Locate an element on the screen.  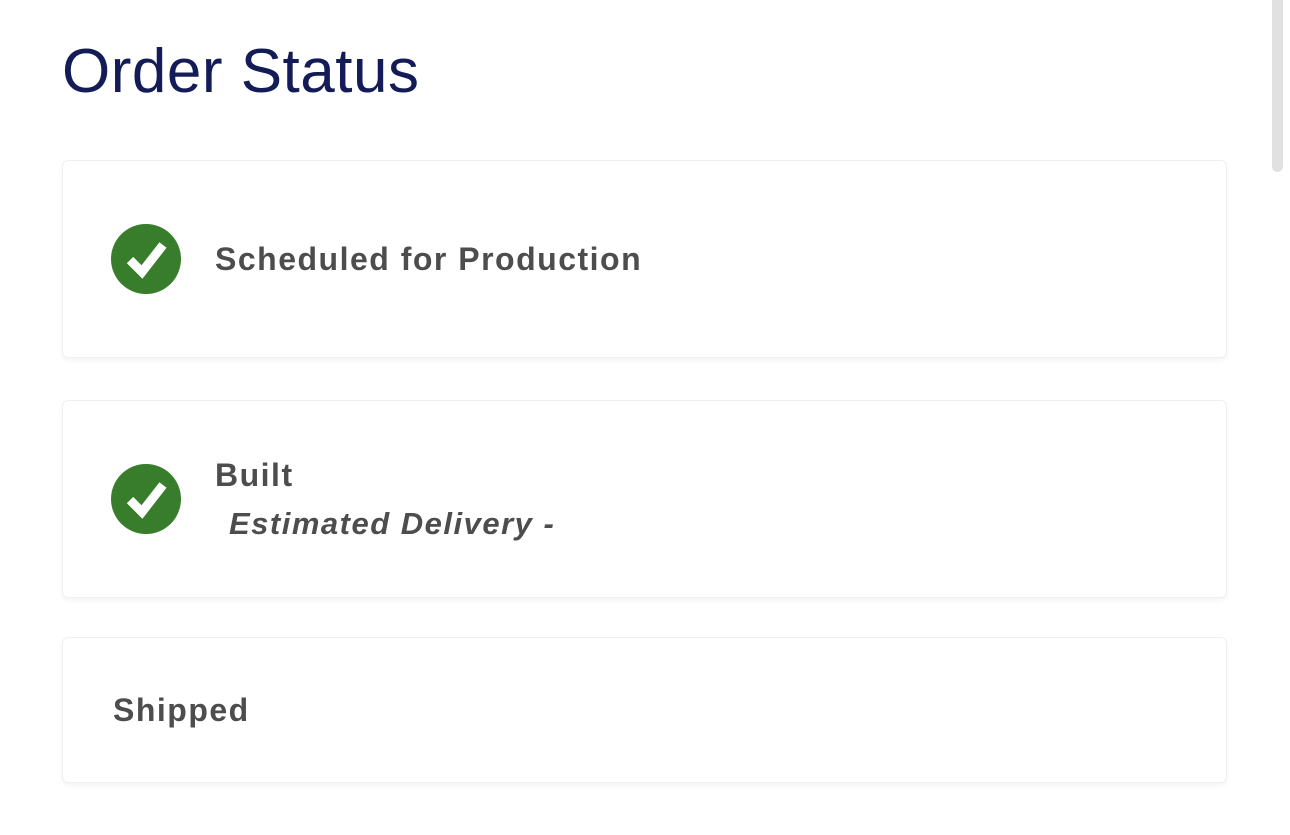
estimated-delivery-text: Estimated Delivery - is located at coordinates (392, 523).